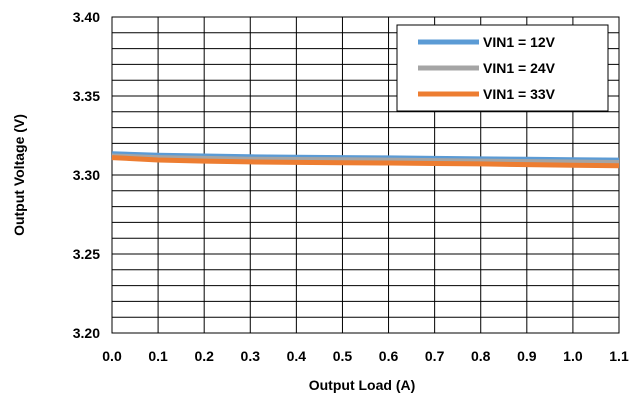 This screenshot has width=640, height=398. I want to click on legend-label-3: VIN1 = 33V, so click(519, 94).